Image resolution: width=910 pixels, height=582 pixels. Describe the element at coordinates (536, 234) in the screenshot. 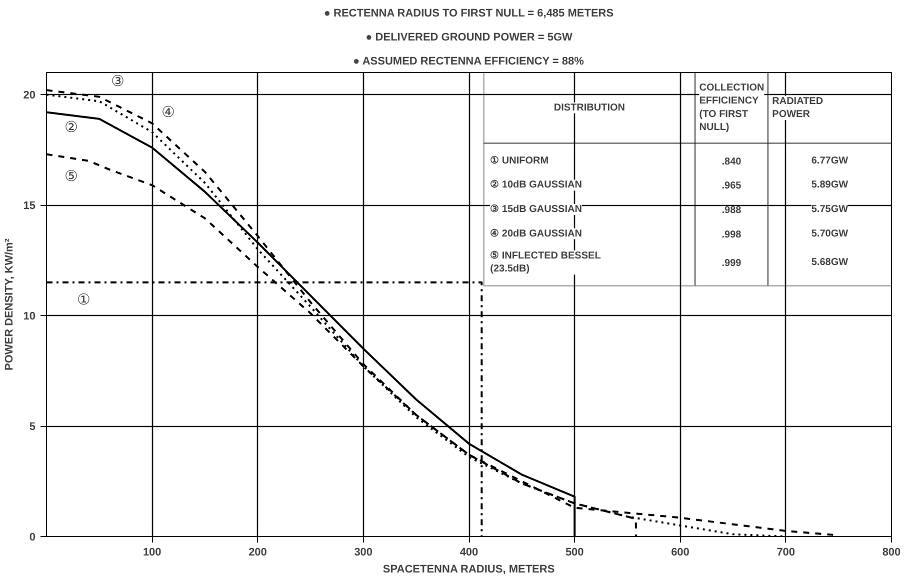

I see `annotation: ④ 20dB GAUSSIAN` at that location.